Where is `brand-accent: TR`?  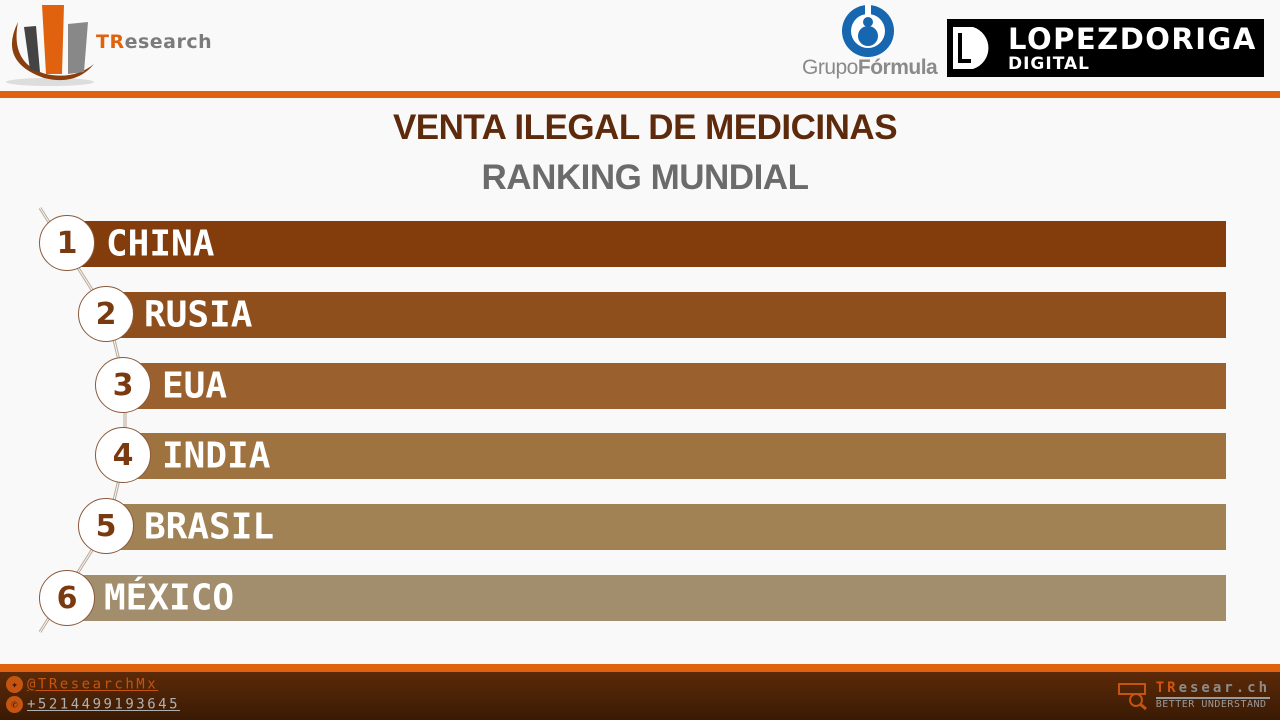
brand-accent: TR is located at coordinates (110, 42).